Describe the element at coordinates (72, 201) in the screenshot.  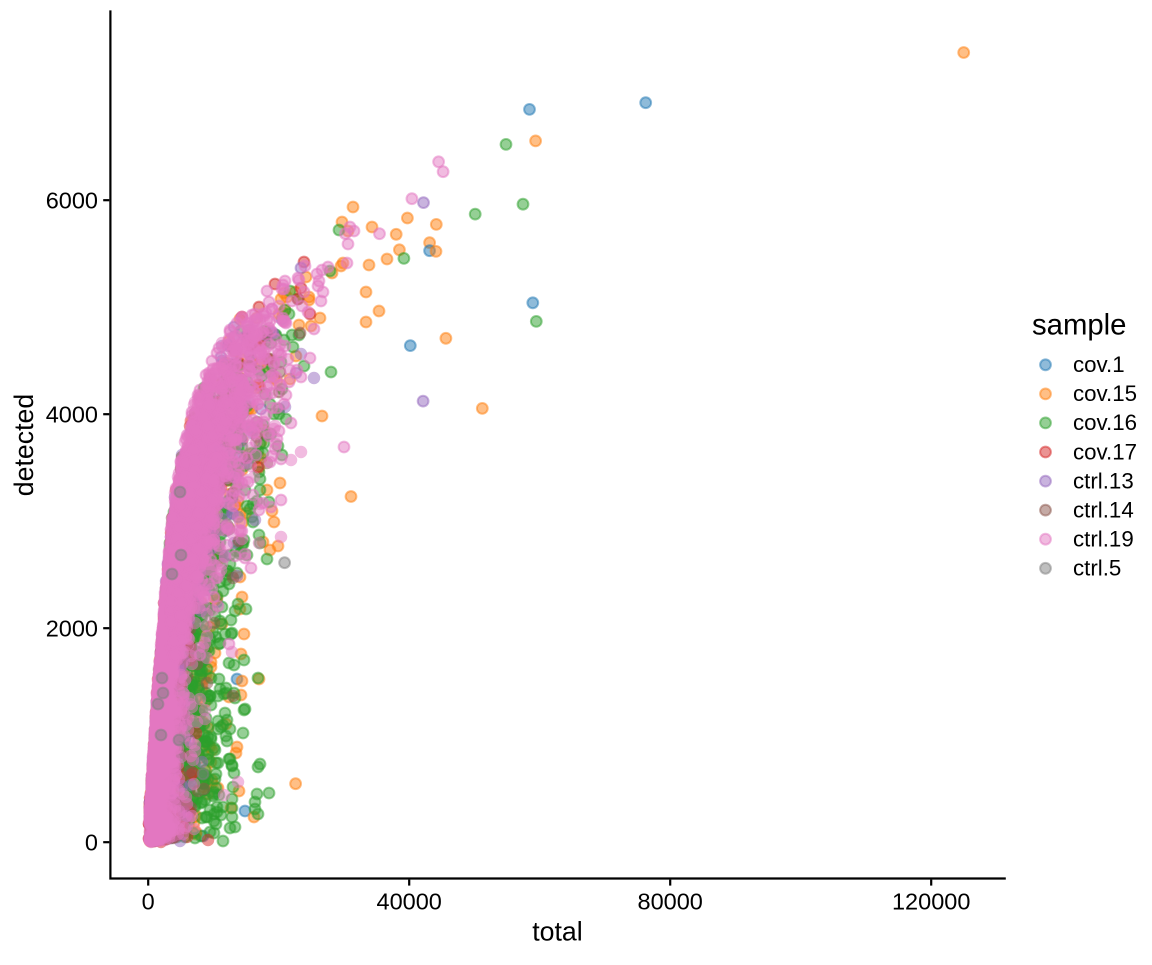
I see `svg-text: 6000` at that location.